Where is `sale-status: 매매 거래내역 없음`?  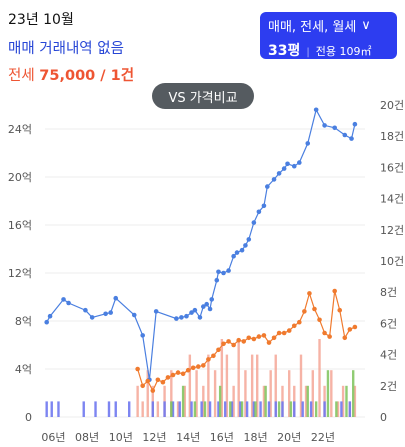 sale-status: 매매 거래내역 없음 is located at coordinates (66, 49).